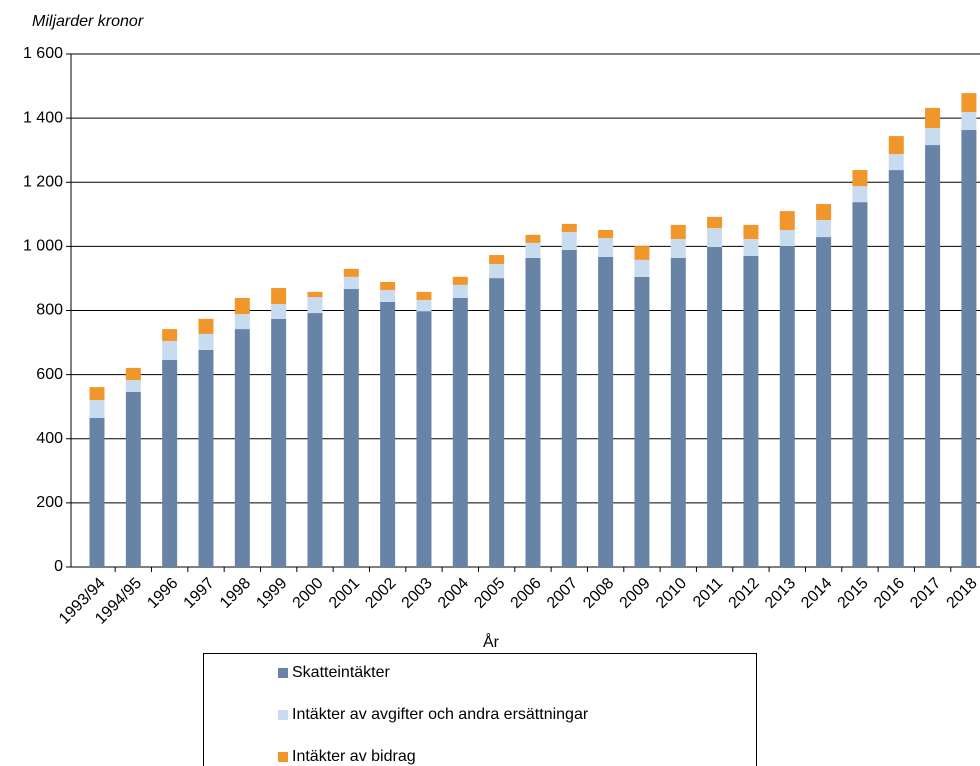  Describe the element at coordinates (380, 593) in the screenshot. I see `x-tick-label: 2002` at that location.